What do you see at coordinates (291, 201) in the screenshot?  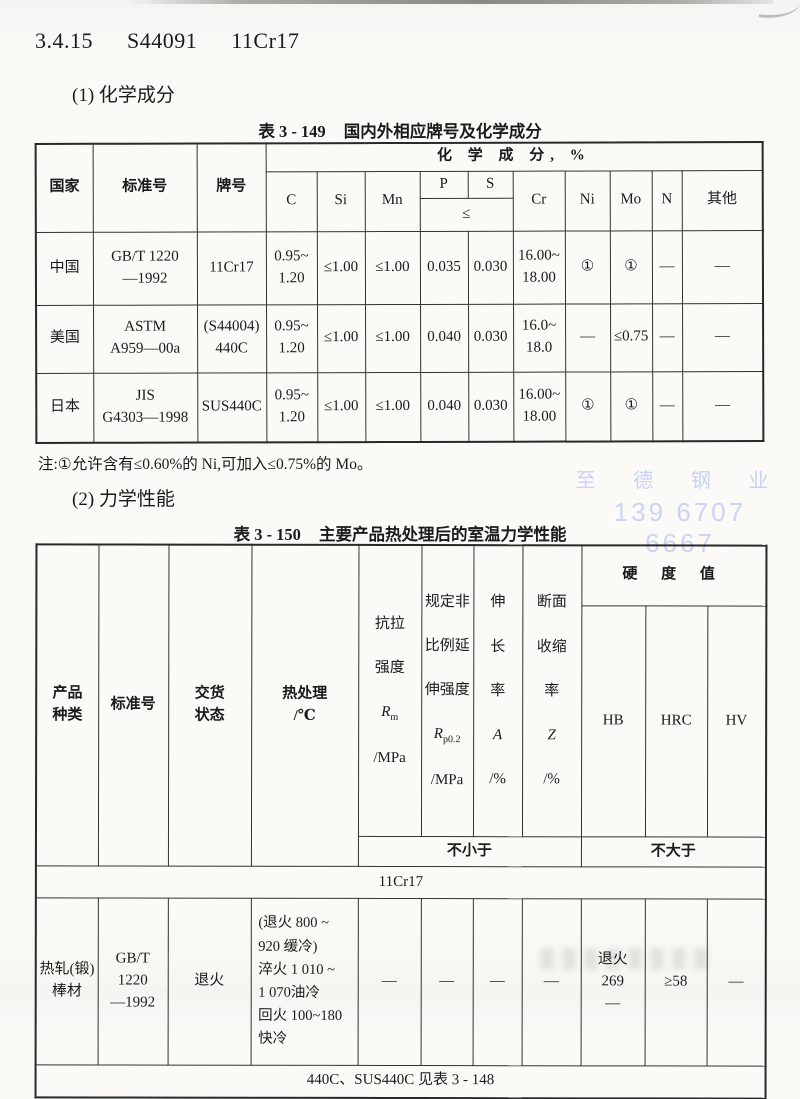 I see `col-header-C: C` at bounding box center [291, 201].